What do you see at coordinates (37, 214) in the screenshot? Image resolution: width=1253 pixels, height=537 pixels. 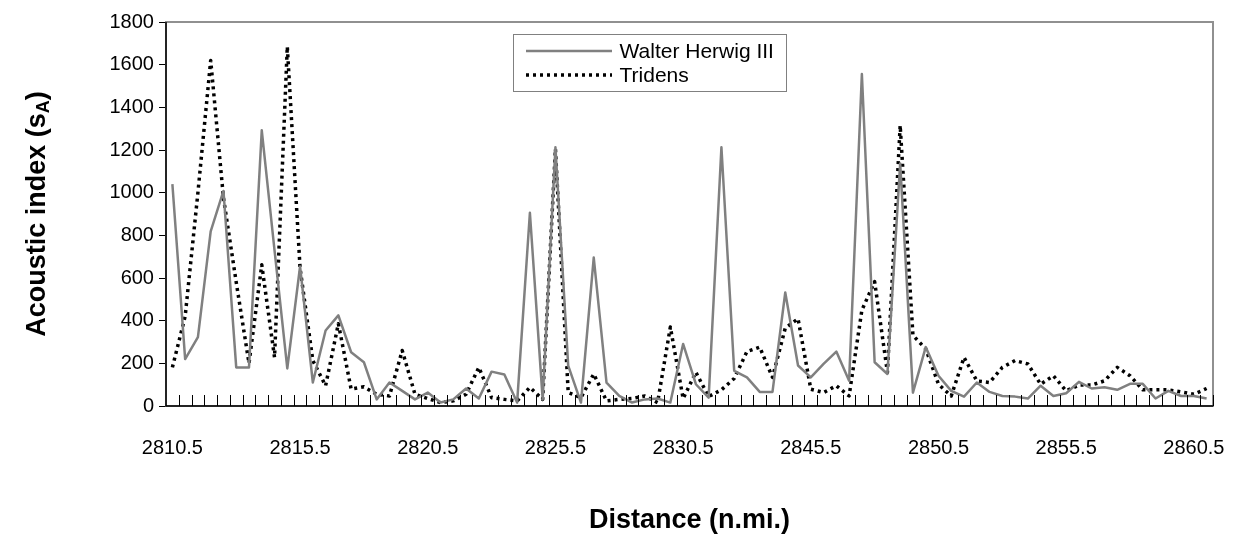 I see `y-axis-title: Acoustic index (sA)` at bounding box center [37, 214].